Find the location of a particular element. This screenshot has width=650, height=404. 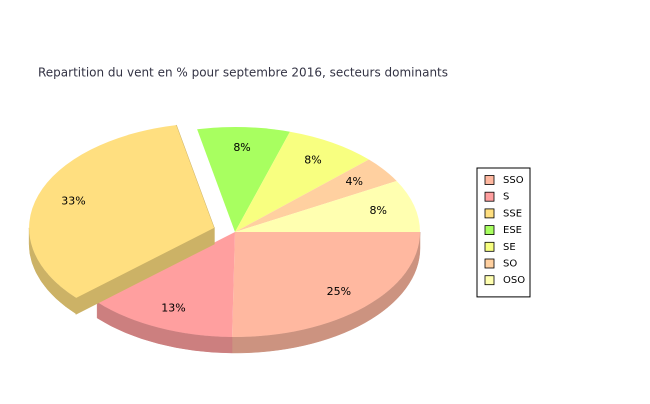

legend-label: S is located at coordinates (506, 197).